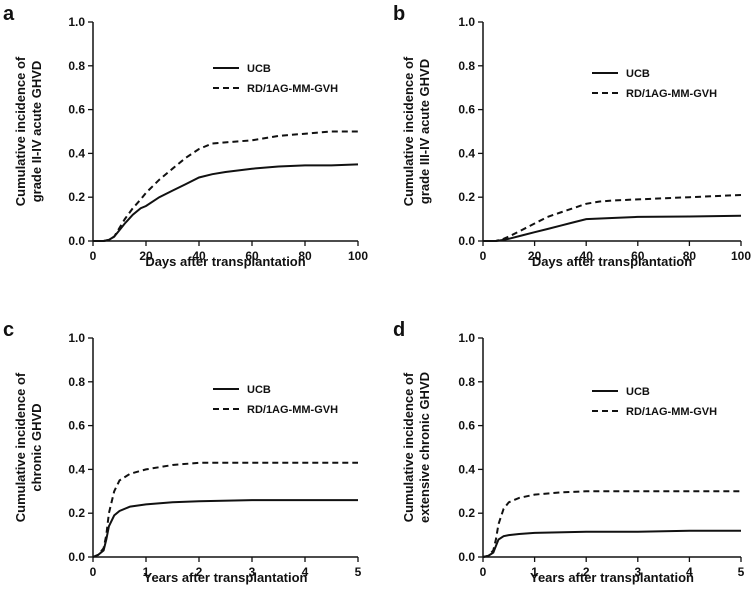  Describe the element at coordinates (399, 330) in the screenshot. I see `panel-letter: d` at that location.